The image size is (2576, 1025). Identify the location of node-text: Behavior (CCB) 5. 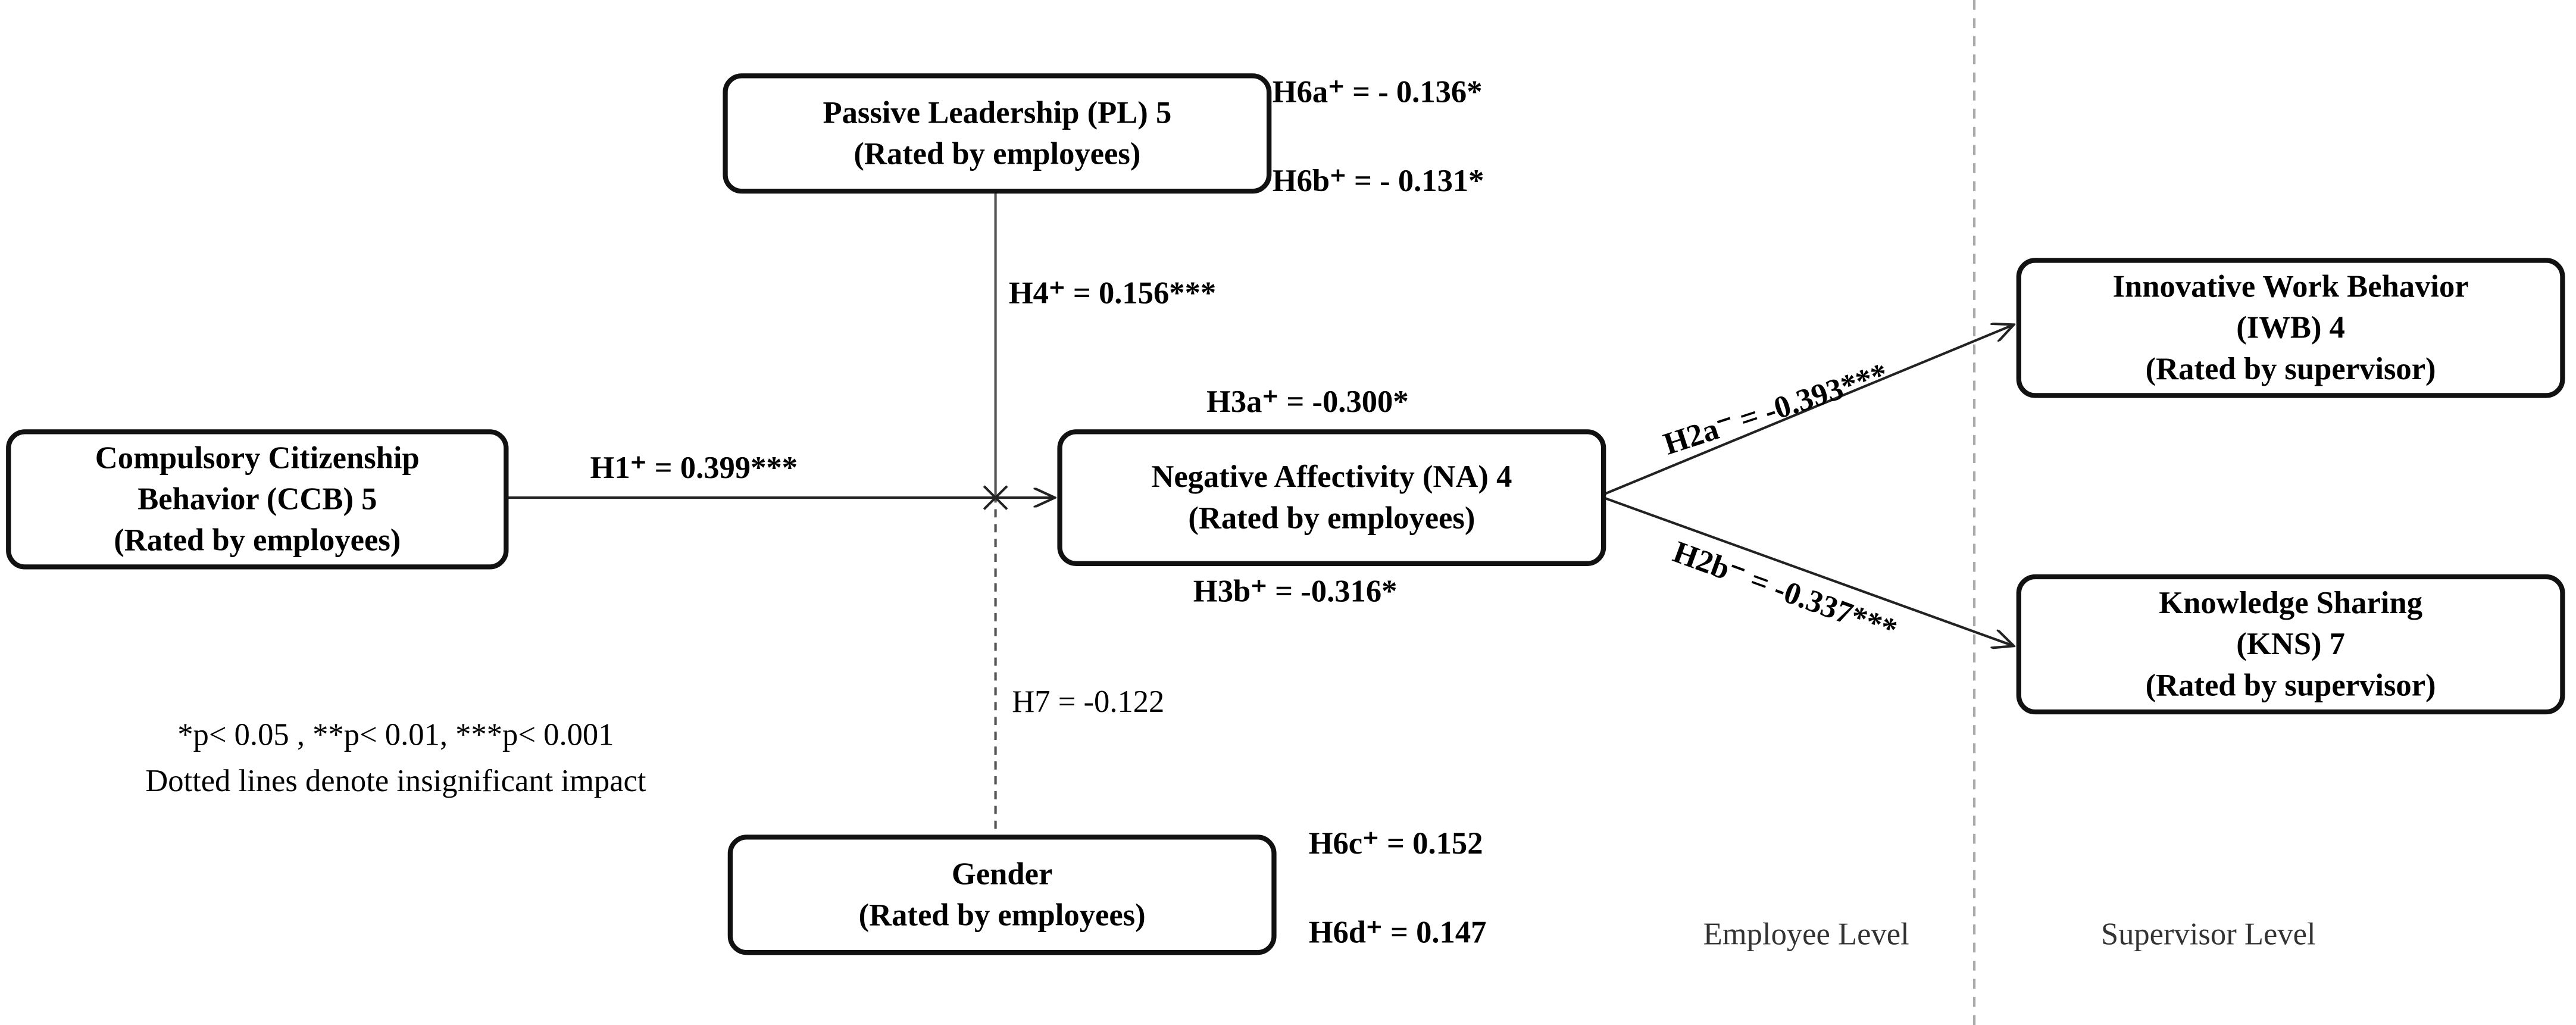
(257, 499).